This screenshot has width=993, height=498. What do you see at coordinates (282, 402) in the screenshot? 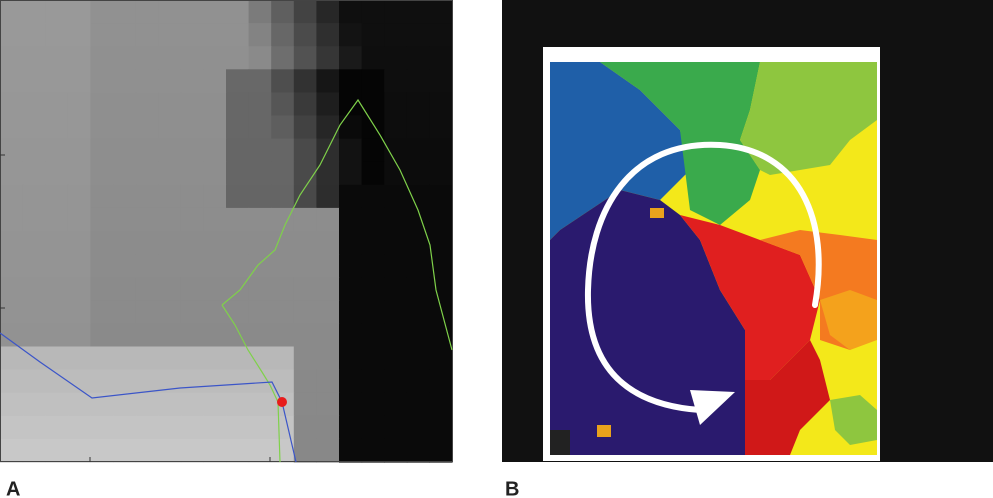
I see `red-marker` at bounding box center [282, 402].